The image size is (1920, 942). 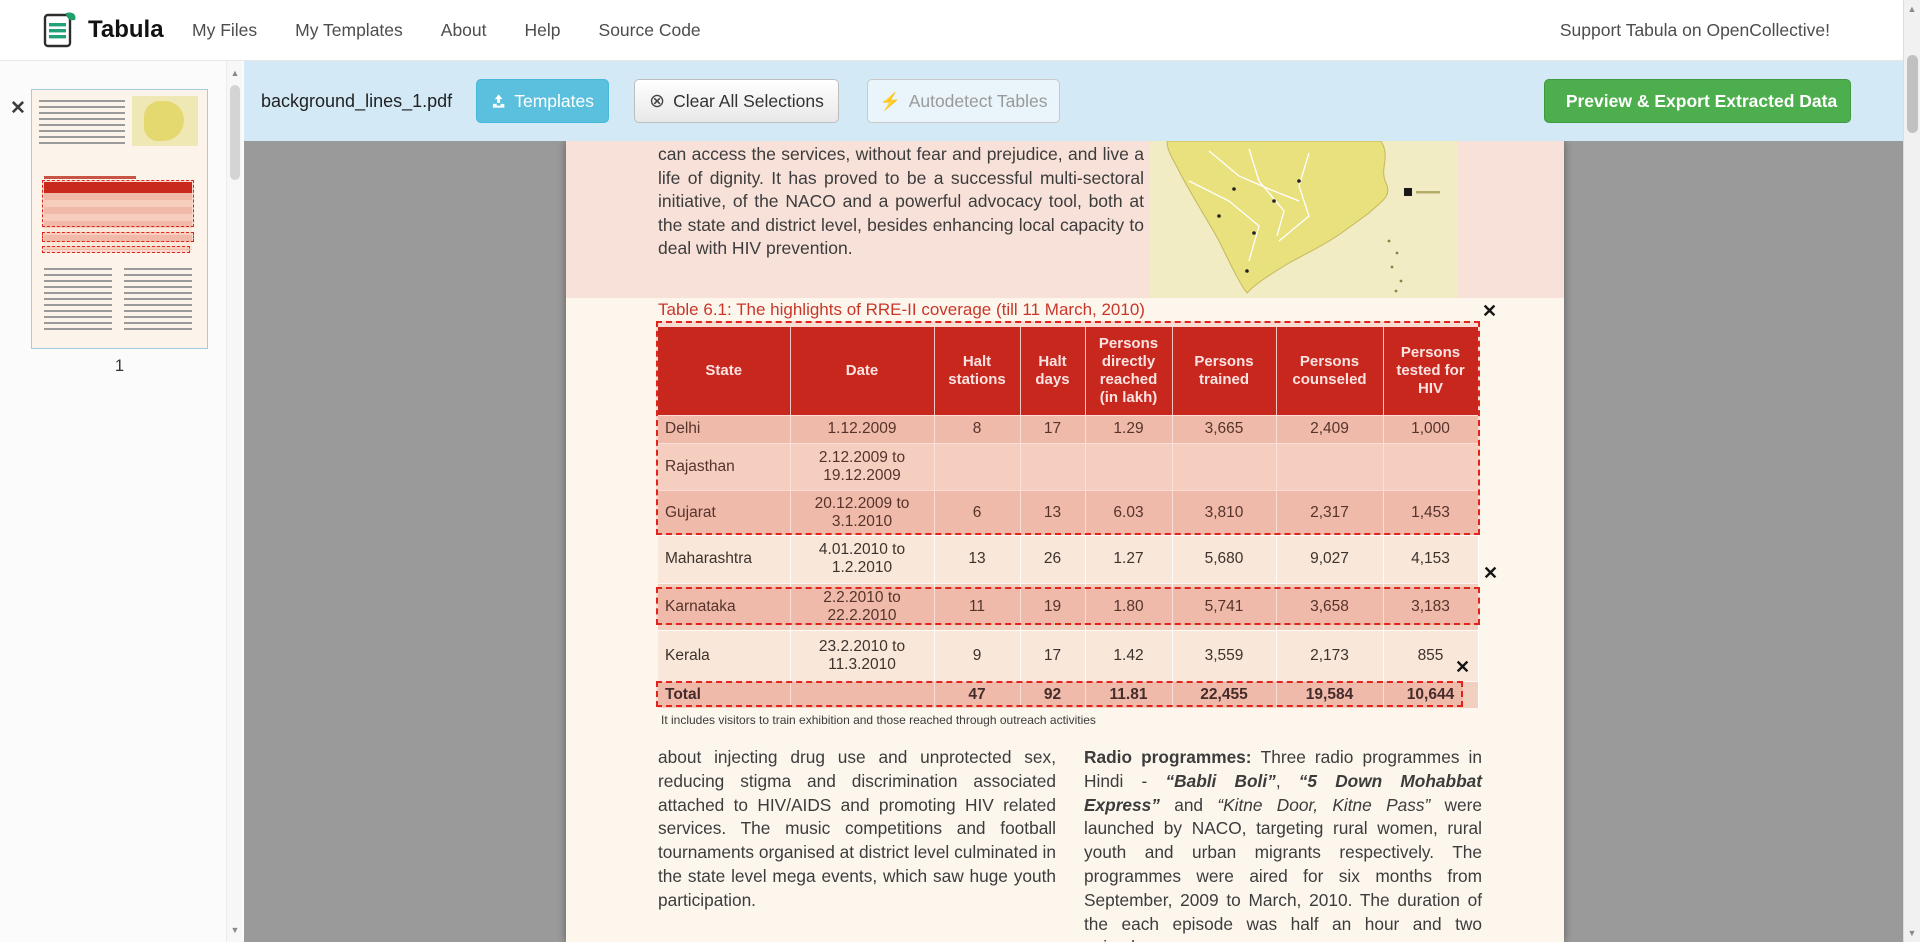 I want to click on table-cell: 20.12.2009 to 3.1.2010, so click(x=862, y=512).